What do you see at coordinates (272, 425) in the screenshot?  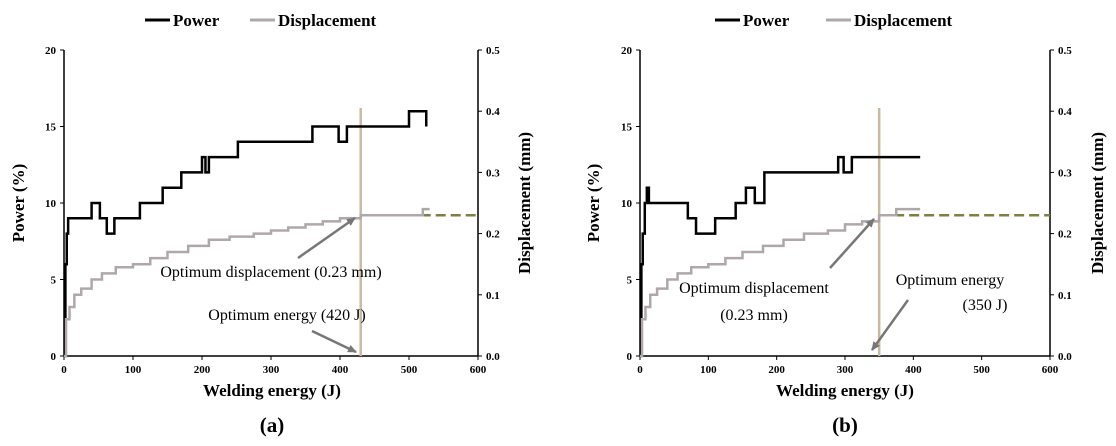 I see `panel-label: (a)` at bounding box center [272, 425].